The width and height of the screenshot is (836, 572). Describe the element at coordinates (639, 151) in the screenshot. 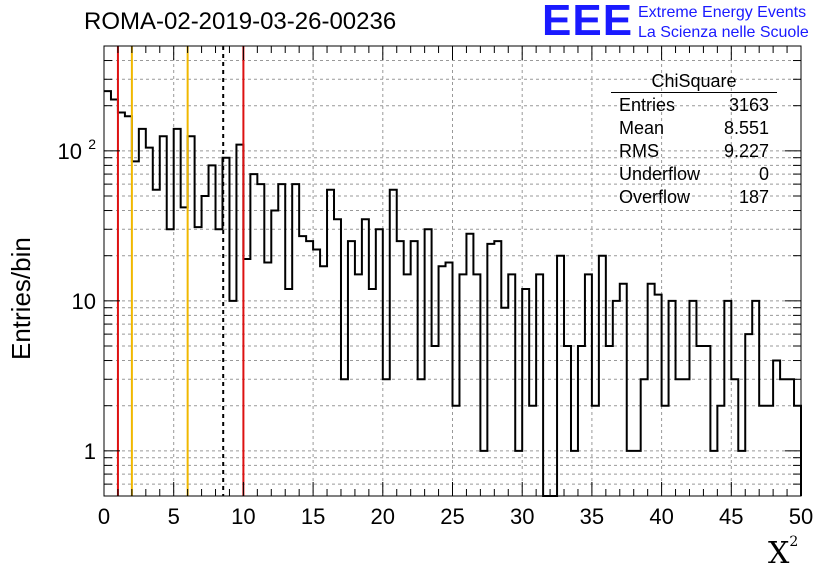

I see `stats-key: RMS` at that location.